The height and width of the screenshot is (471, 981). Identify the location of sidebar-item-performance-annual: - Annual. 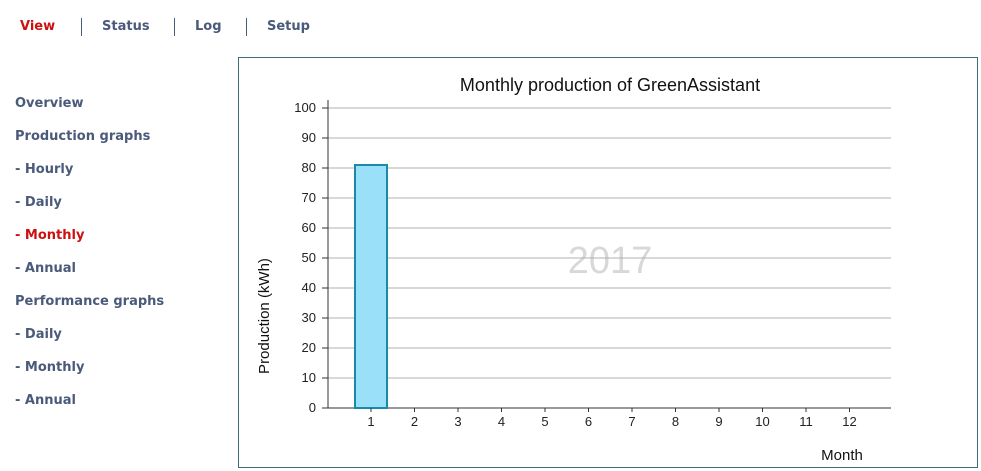
(45, 400).